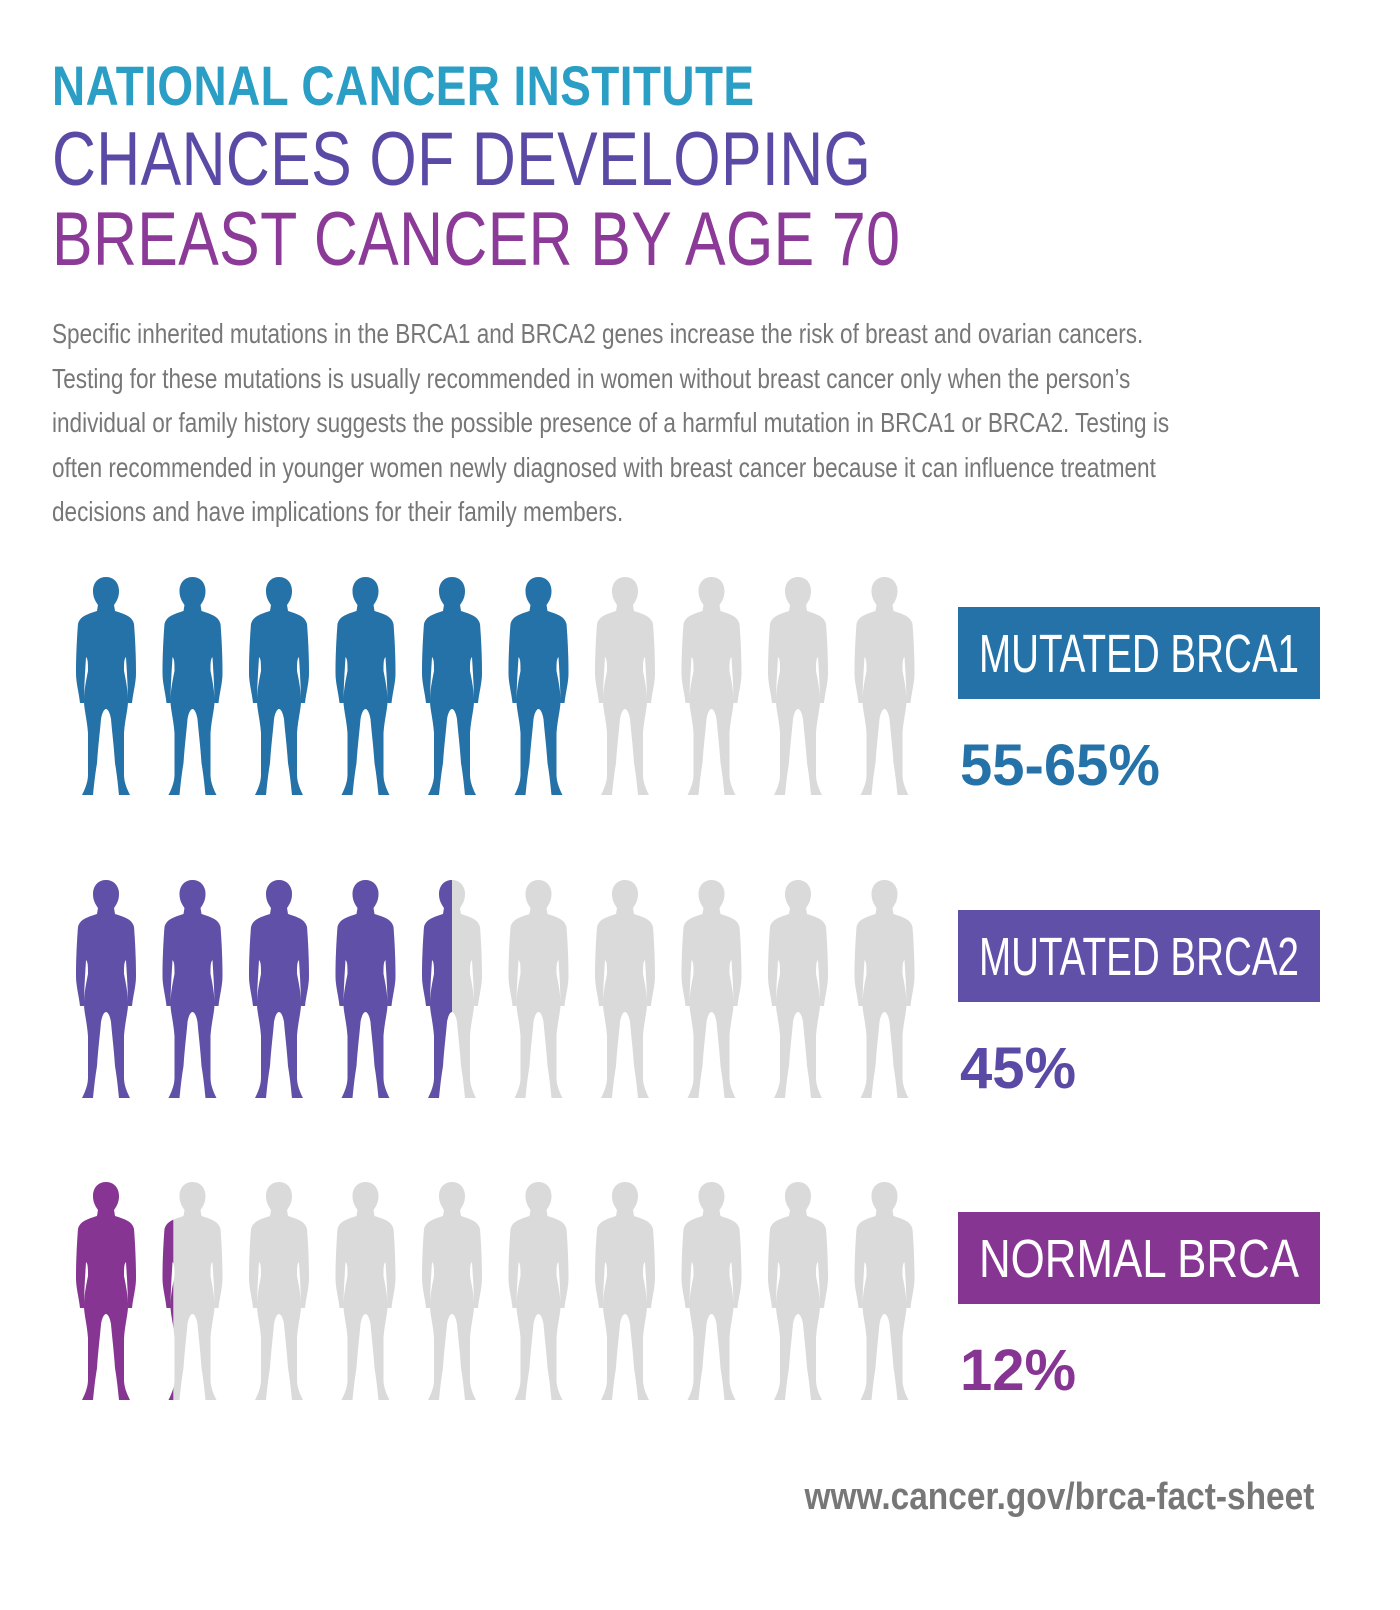 This screenshot has height=1610, width=1400. What do you see at coordinates (462, 159) in the screenshot?
I see `header-title-line2: CHANCES OF DEVELOPING` at bounding box center [462, 159].